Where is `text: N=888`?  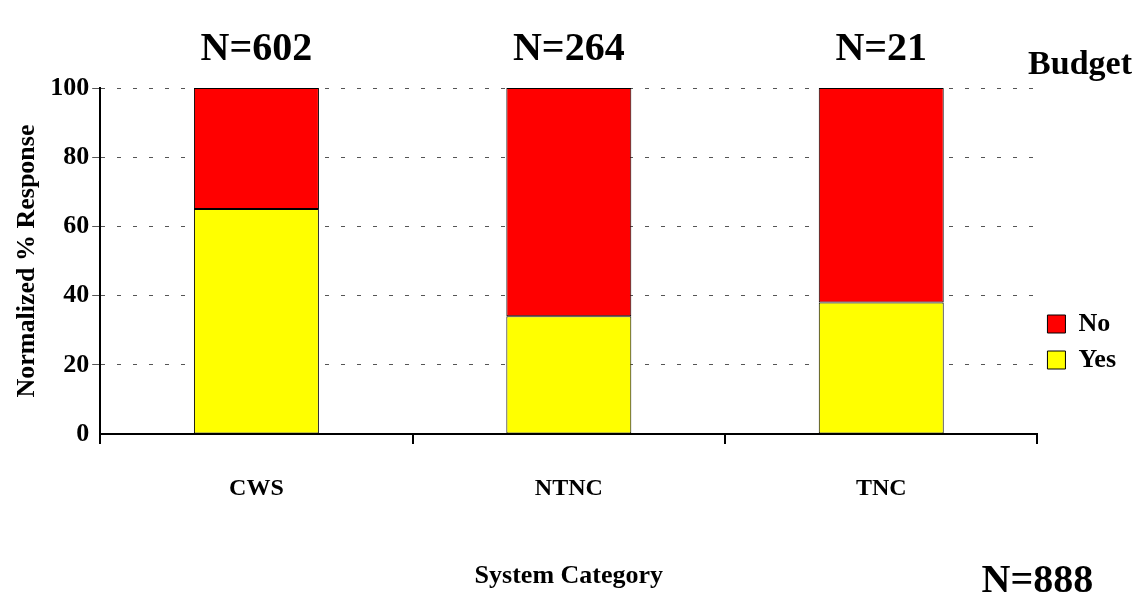 text: N=888 is located at coordinates (1037, 578).